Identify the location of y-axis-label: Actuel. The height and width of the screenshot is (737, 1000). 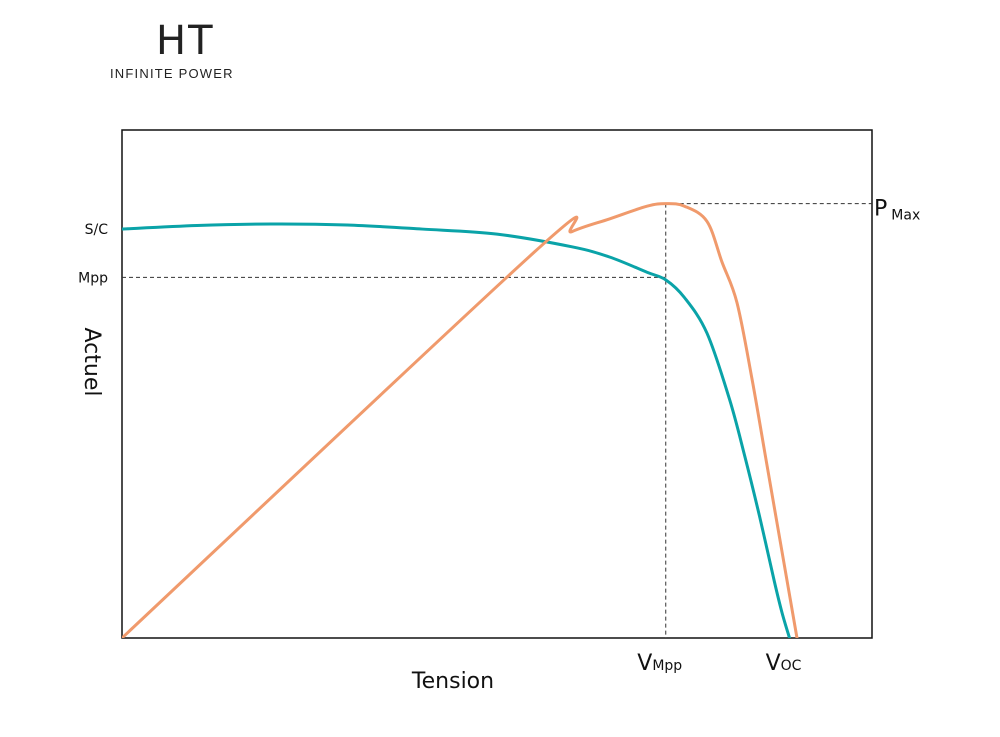
(91, 362).